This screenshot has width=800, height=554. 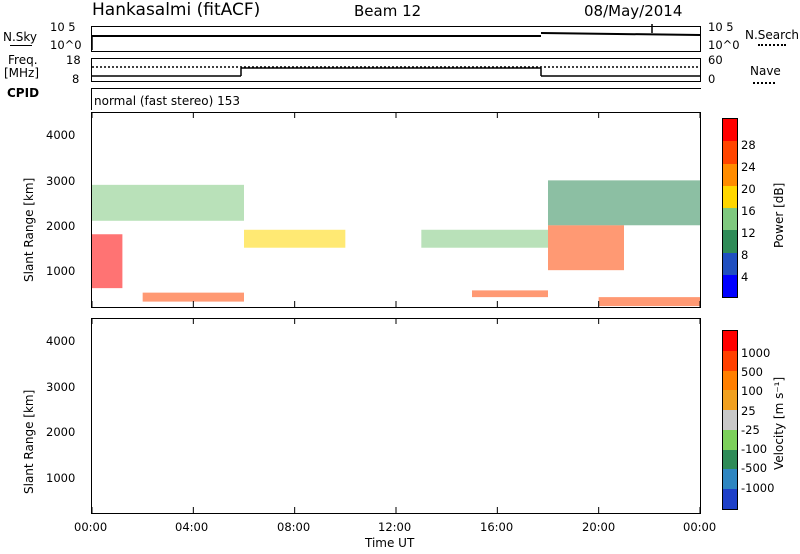 What do you see at coordinates (23, 93) in the screenshot?
I see `cpid-label: CPID` at bounding box center [23, 93].